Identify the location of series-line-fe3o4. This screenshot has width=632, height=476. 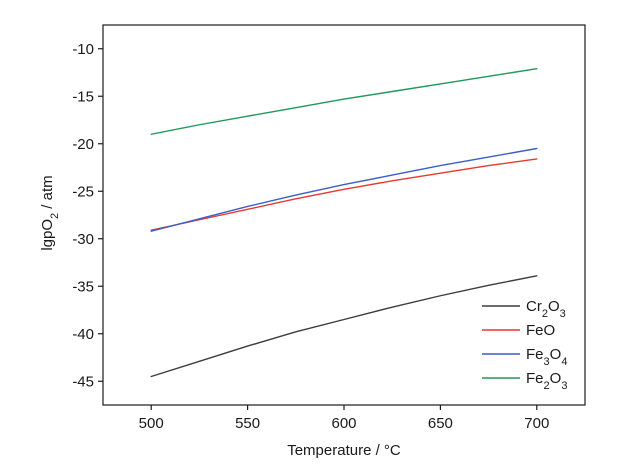
(344, 189).